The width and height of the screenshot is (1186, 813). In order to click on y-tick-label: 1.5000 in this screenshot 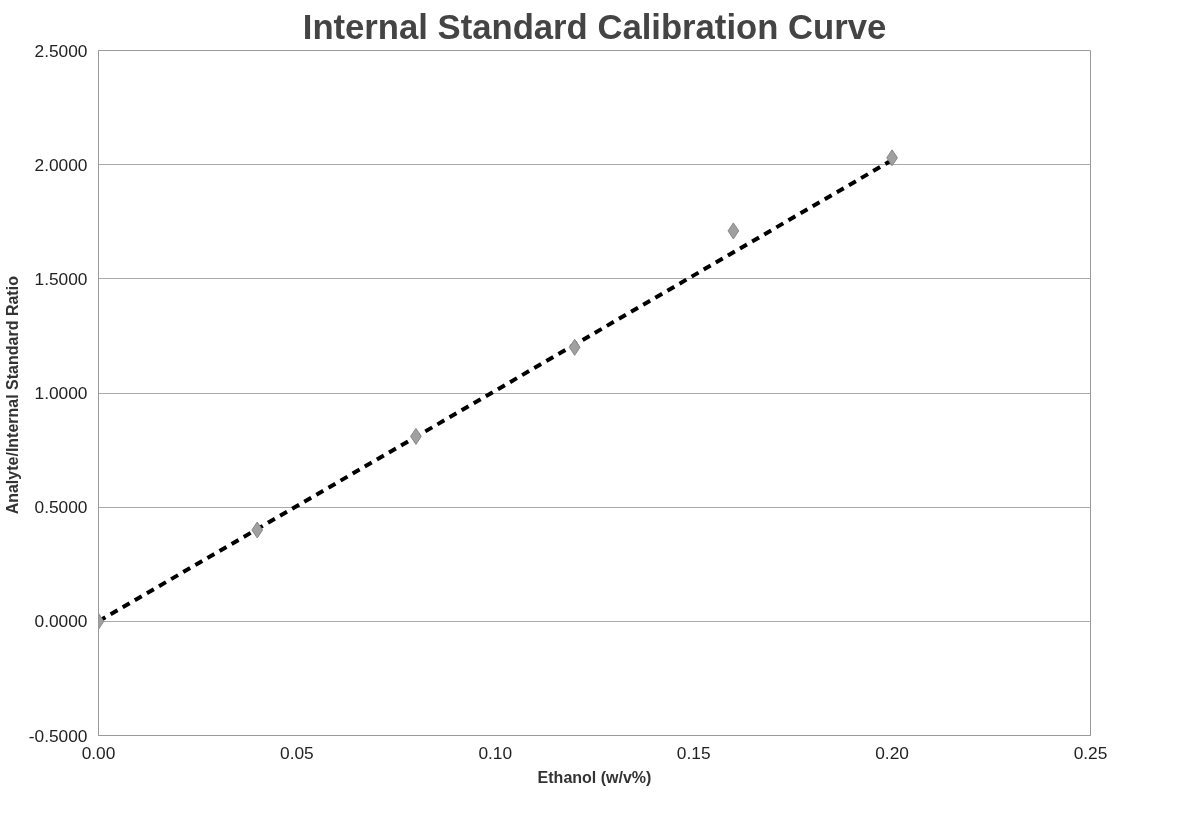, I will do `click(61, 278)`.